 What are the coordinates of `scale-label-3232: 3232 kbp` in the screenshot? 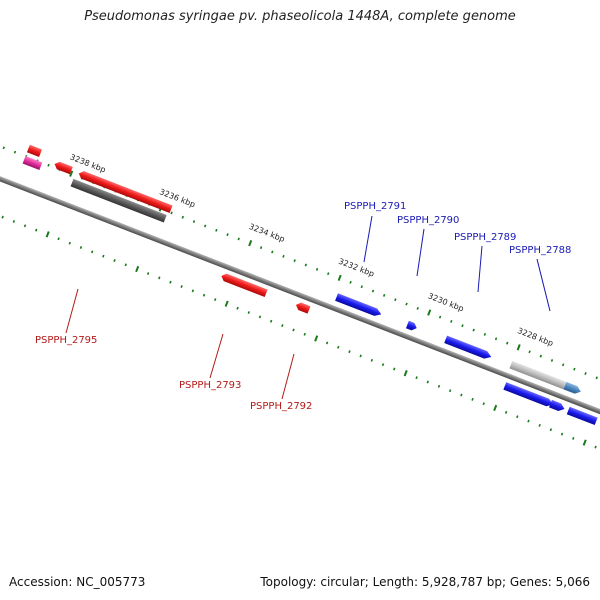 It's located at (356, 268).